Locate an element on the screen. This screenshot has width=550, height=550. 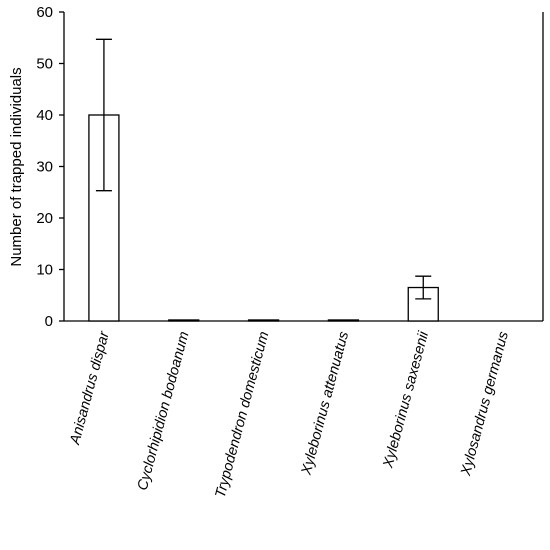
y-axis-title: Number of trapped individuals is located at coordinates (16, 166).